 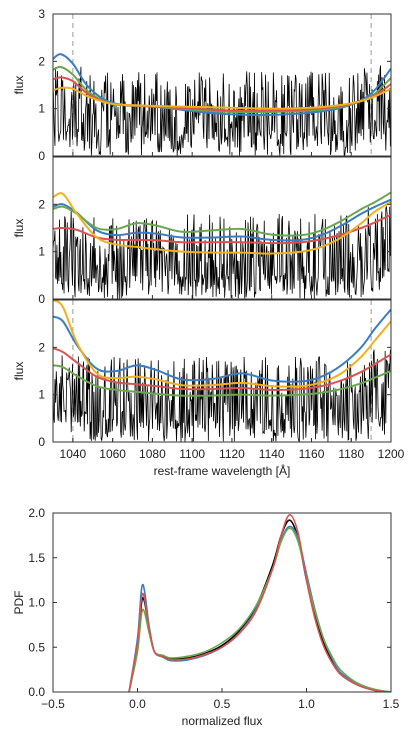 What do you see at coordinates (36, 513) in the screenshot?
I see `y-tick-label: 2.0` at bounding box center [36, 513].